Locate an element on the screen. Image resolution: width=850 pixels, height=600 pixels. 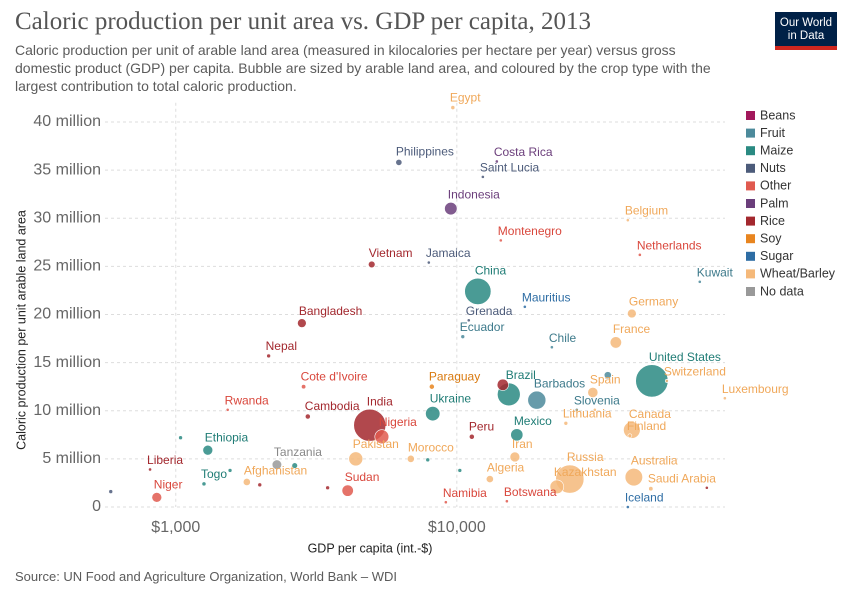
legend-item: Nuts is located at coordinates (766, 168).